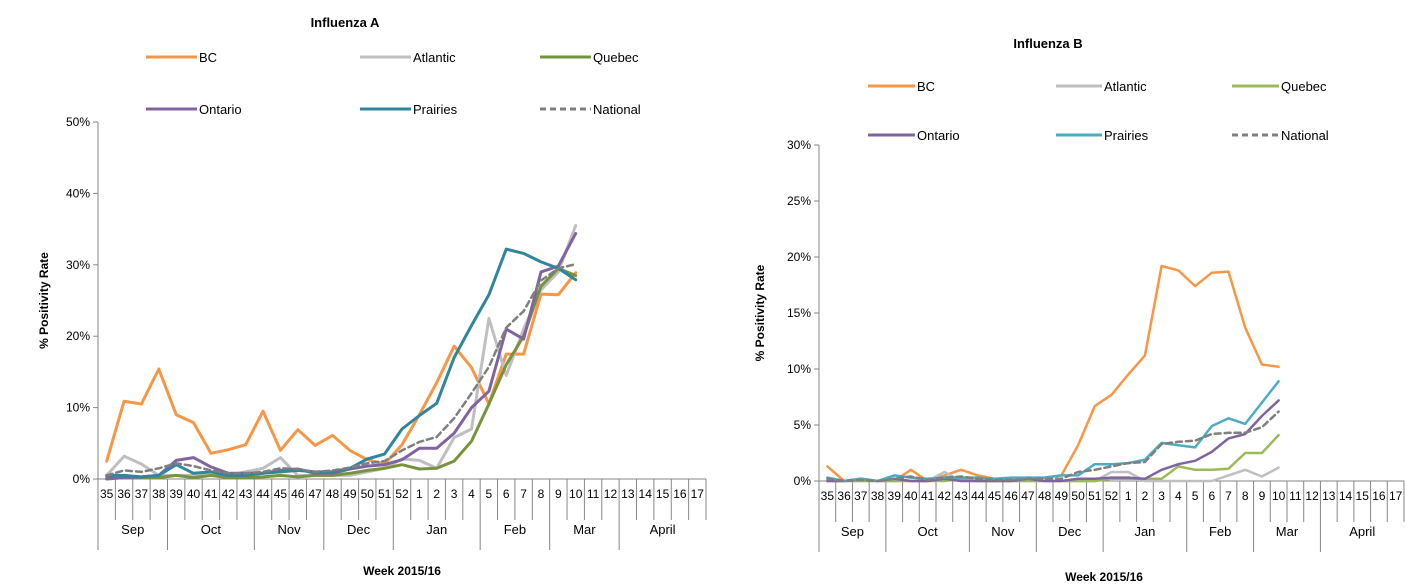 This screenshot has width=1405, height=587. What do you see at coordinates (489, 494) in the screenshot?
I see `x-tick-label: 5` at bounding box center [489, 494].